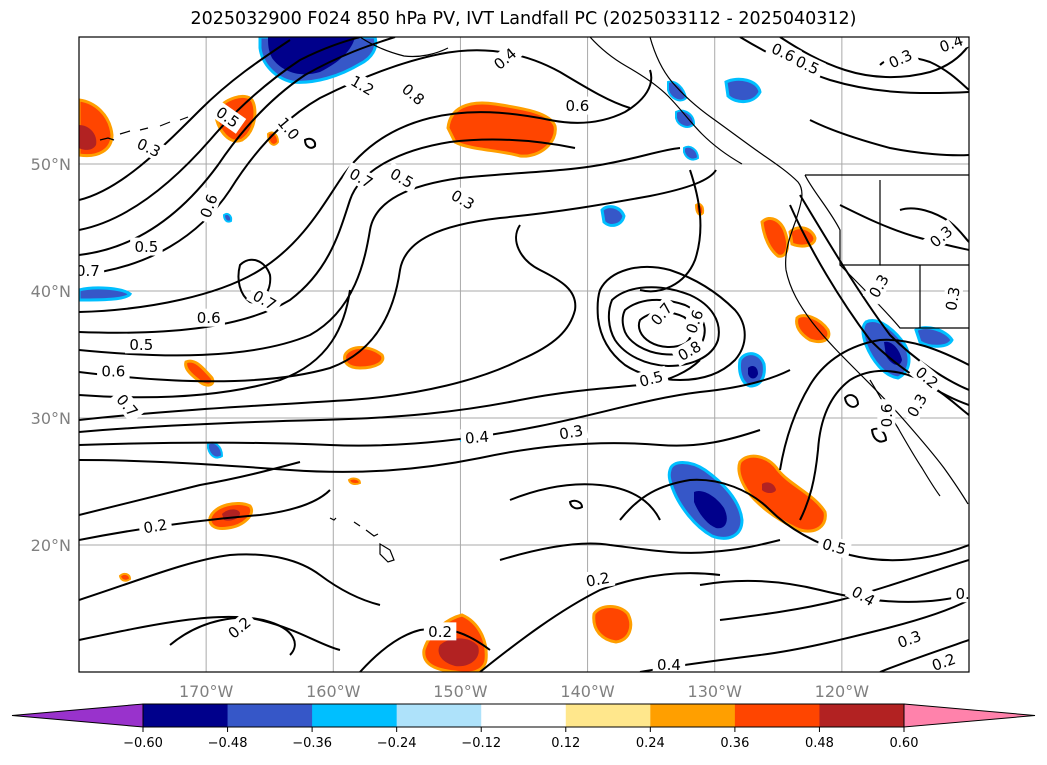  I want to click on contour-label-text: 0., so click(962, 594).